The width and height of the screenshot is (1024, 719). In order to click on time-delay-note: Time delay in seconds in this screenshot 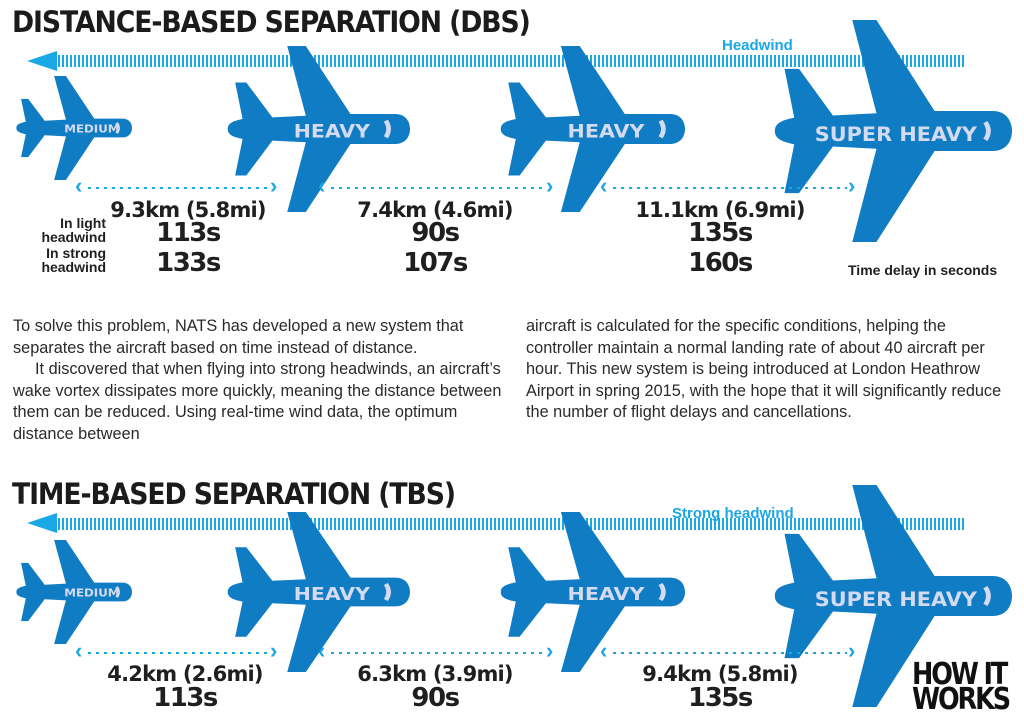, I will do `click(923, 270)`.